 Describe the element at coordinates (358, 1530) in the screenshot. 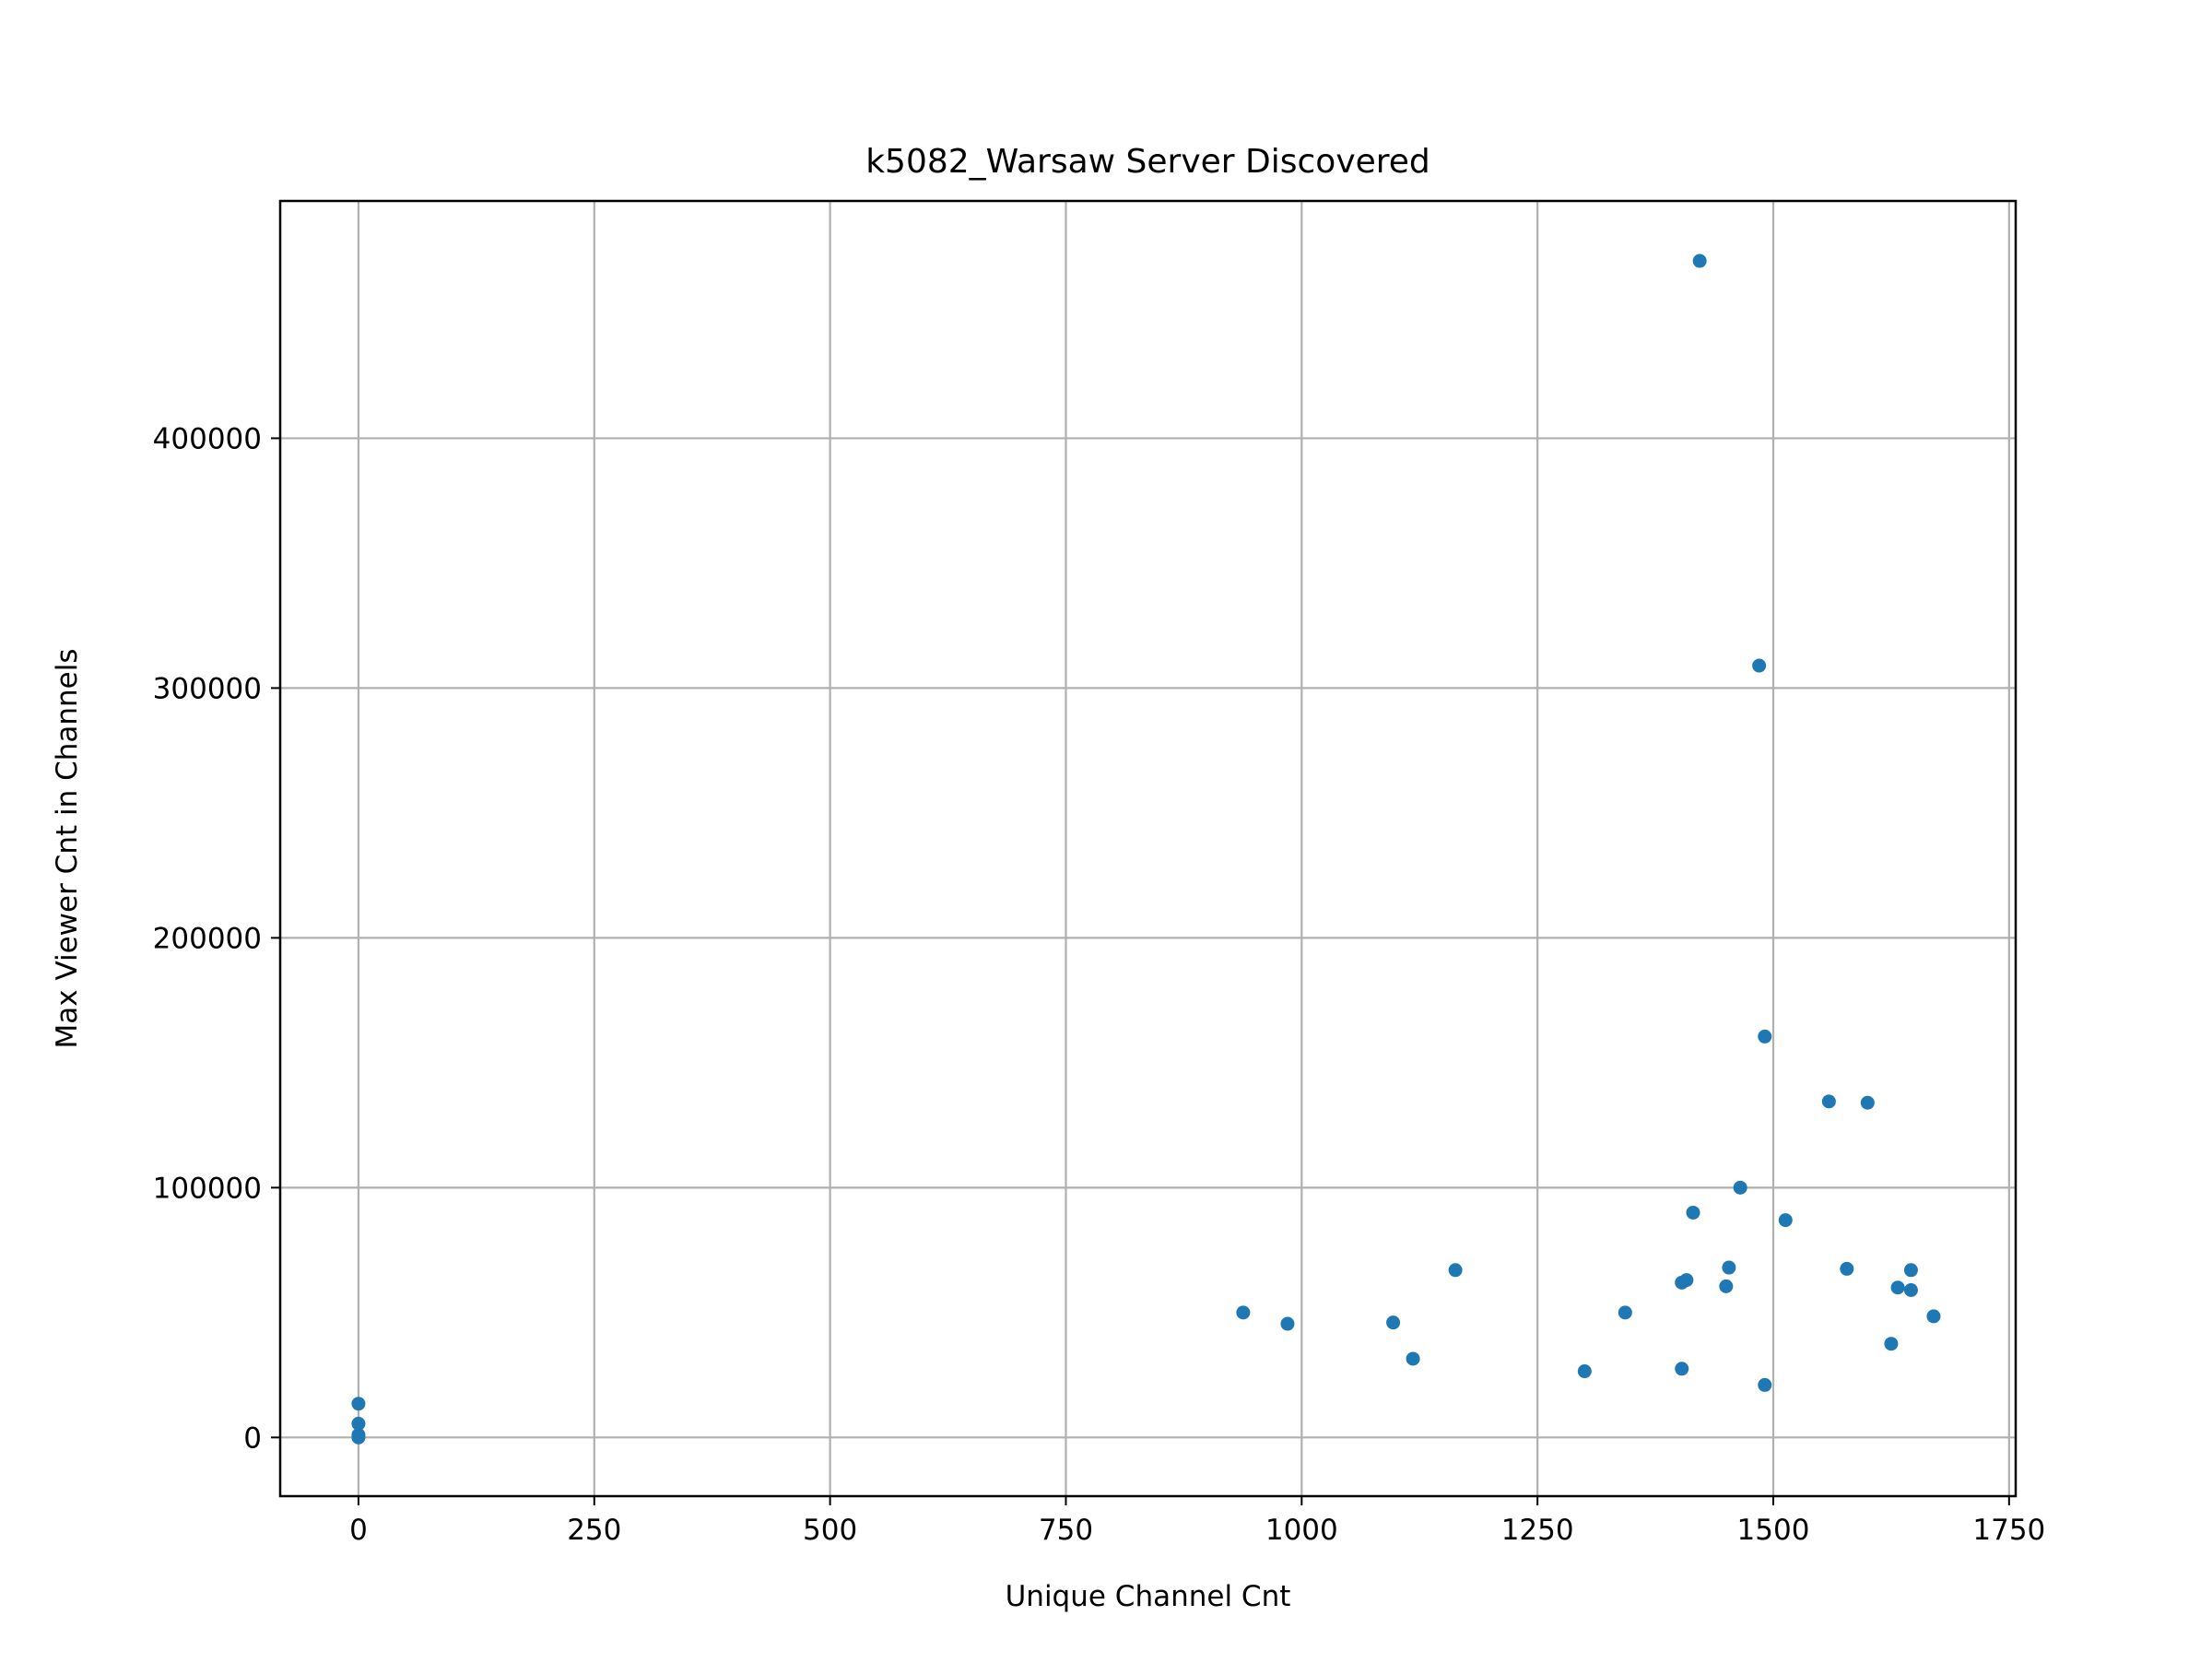

I see `x-tick-label: 0` at that location.